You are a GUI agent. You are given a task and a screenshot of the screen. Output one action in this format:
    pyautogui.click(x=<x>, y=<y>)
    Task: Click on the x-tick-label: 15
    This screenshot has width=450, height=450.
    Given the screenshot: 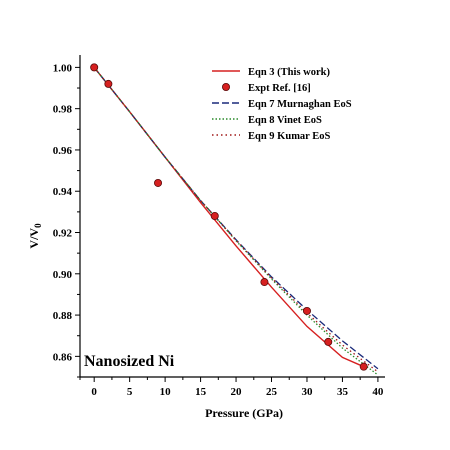 What is the action you would take?
    pyautogui.click(x=201, y=392)
    